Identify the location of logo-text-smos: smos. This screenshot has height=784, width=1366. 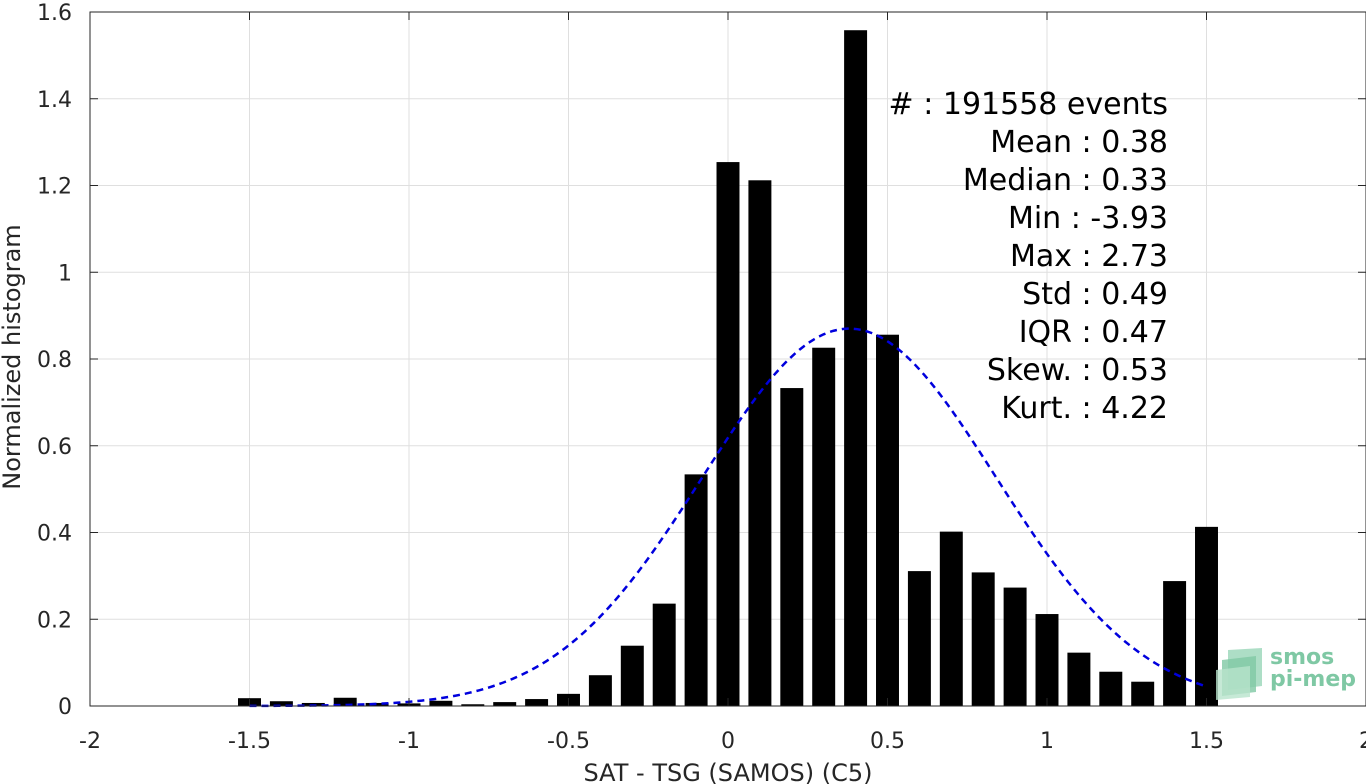
(1302, 657).